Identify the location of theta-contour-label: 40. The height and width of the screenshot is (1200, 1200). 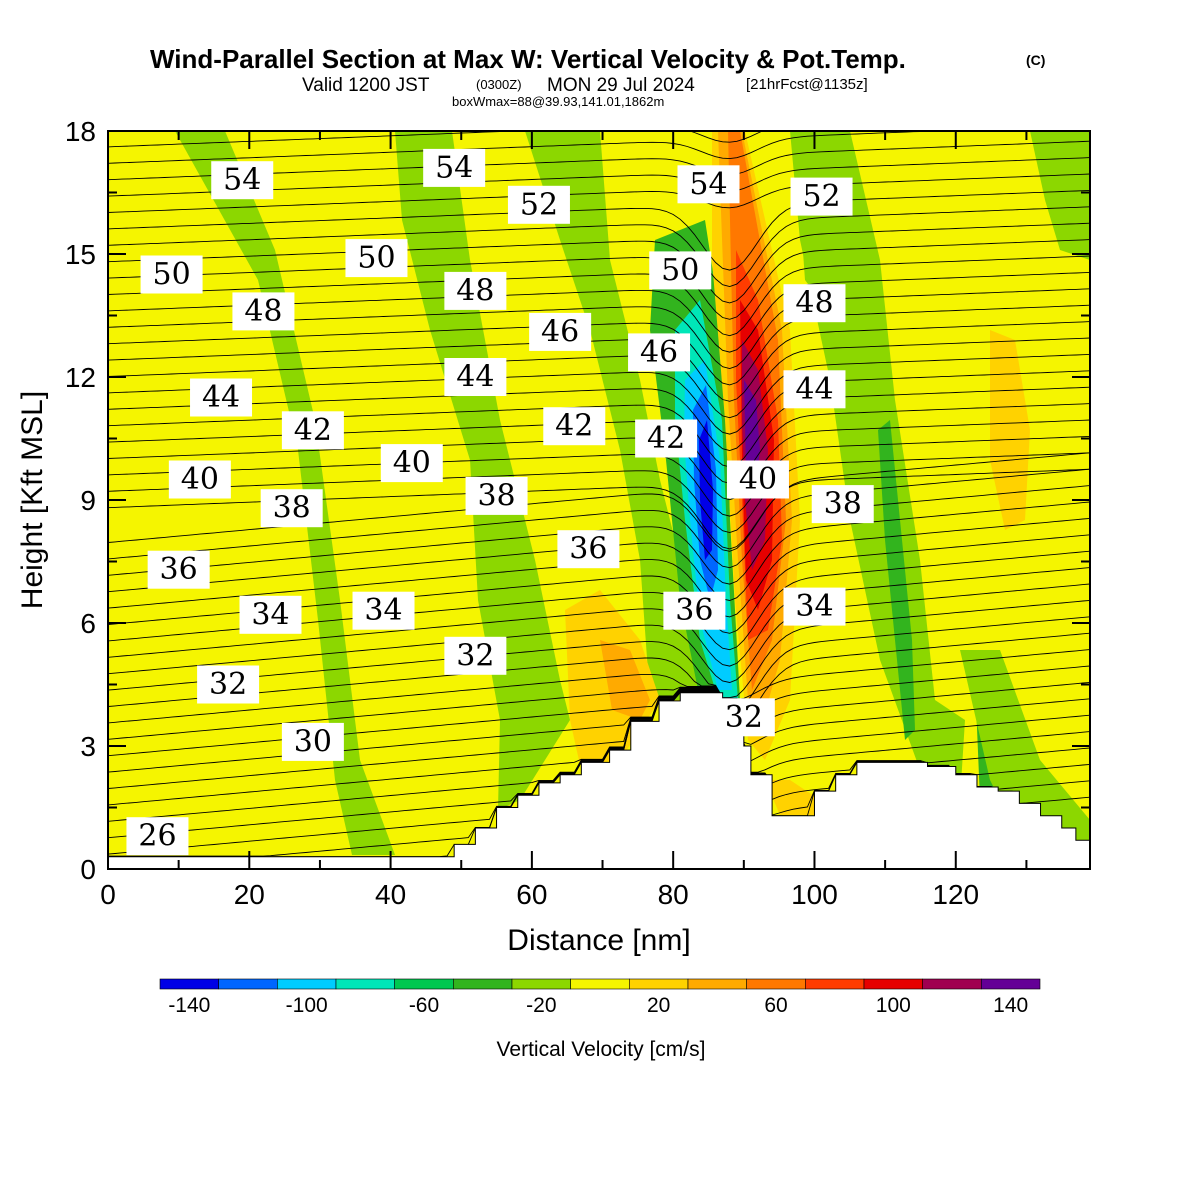
(757, 479).